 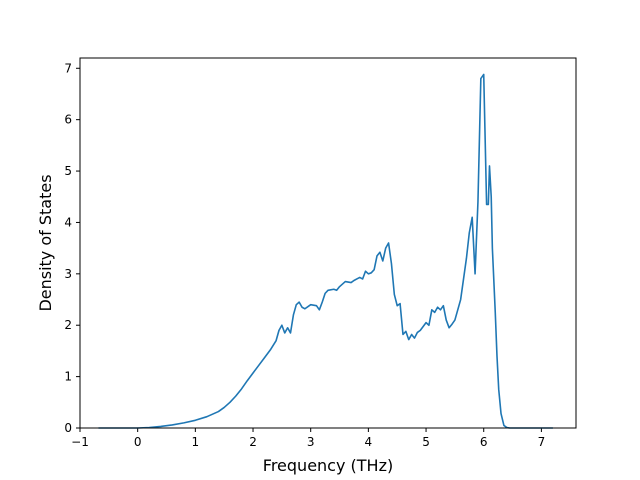 What do you see at coordinates (369, 442) in the screenshot?
I see `x-tick-label: 4` at bounding box center [369, 442].